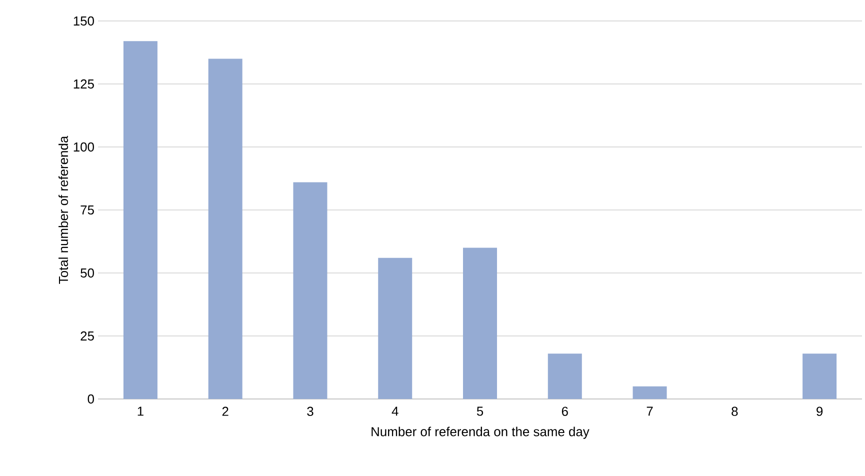 The height and width of the screenshot is (476, 865). Describe the element at coordinates (735, 411) in the screenshot. I see `x-tick-label: 8` at that location.